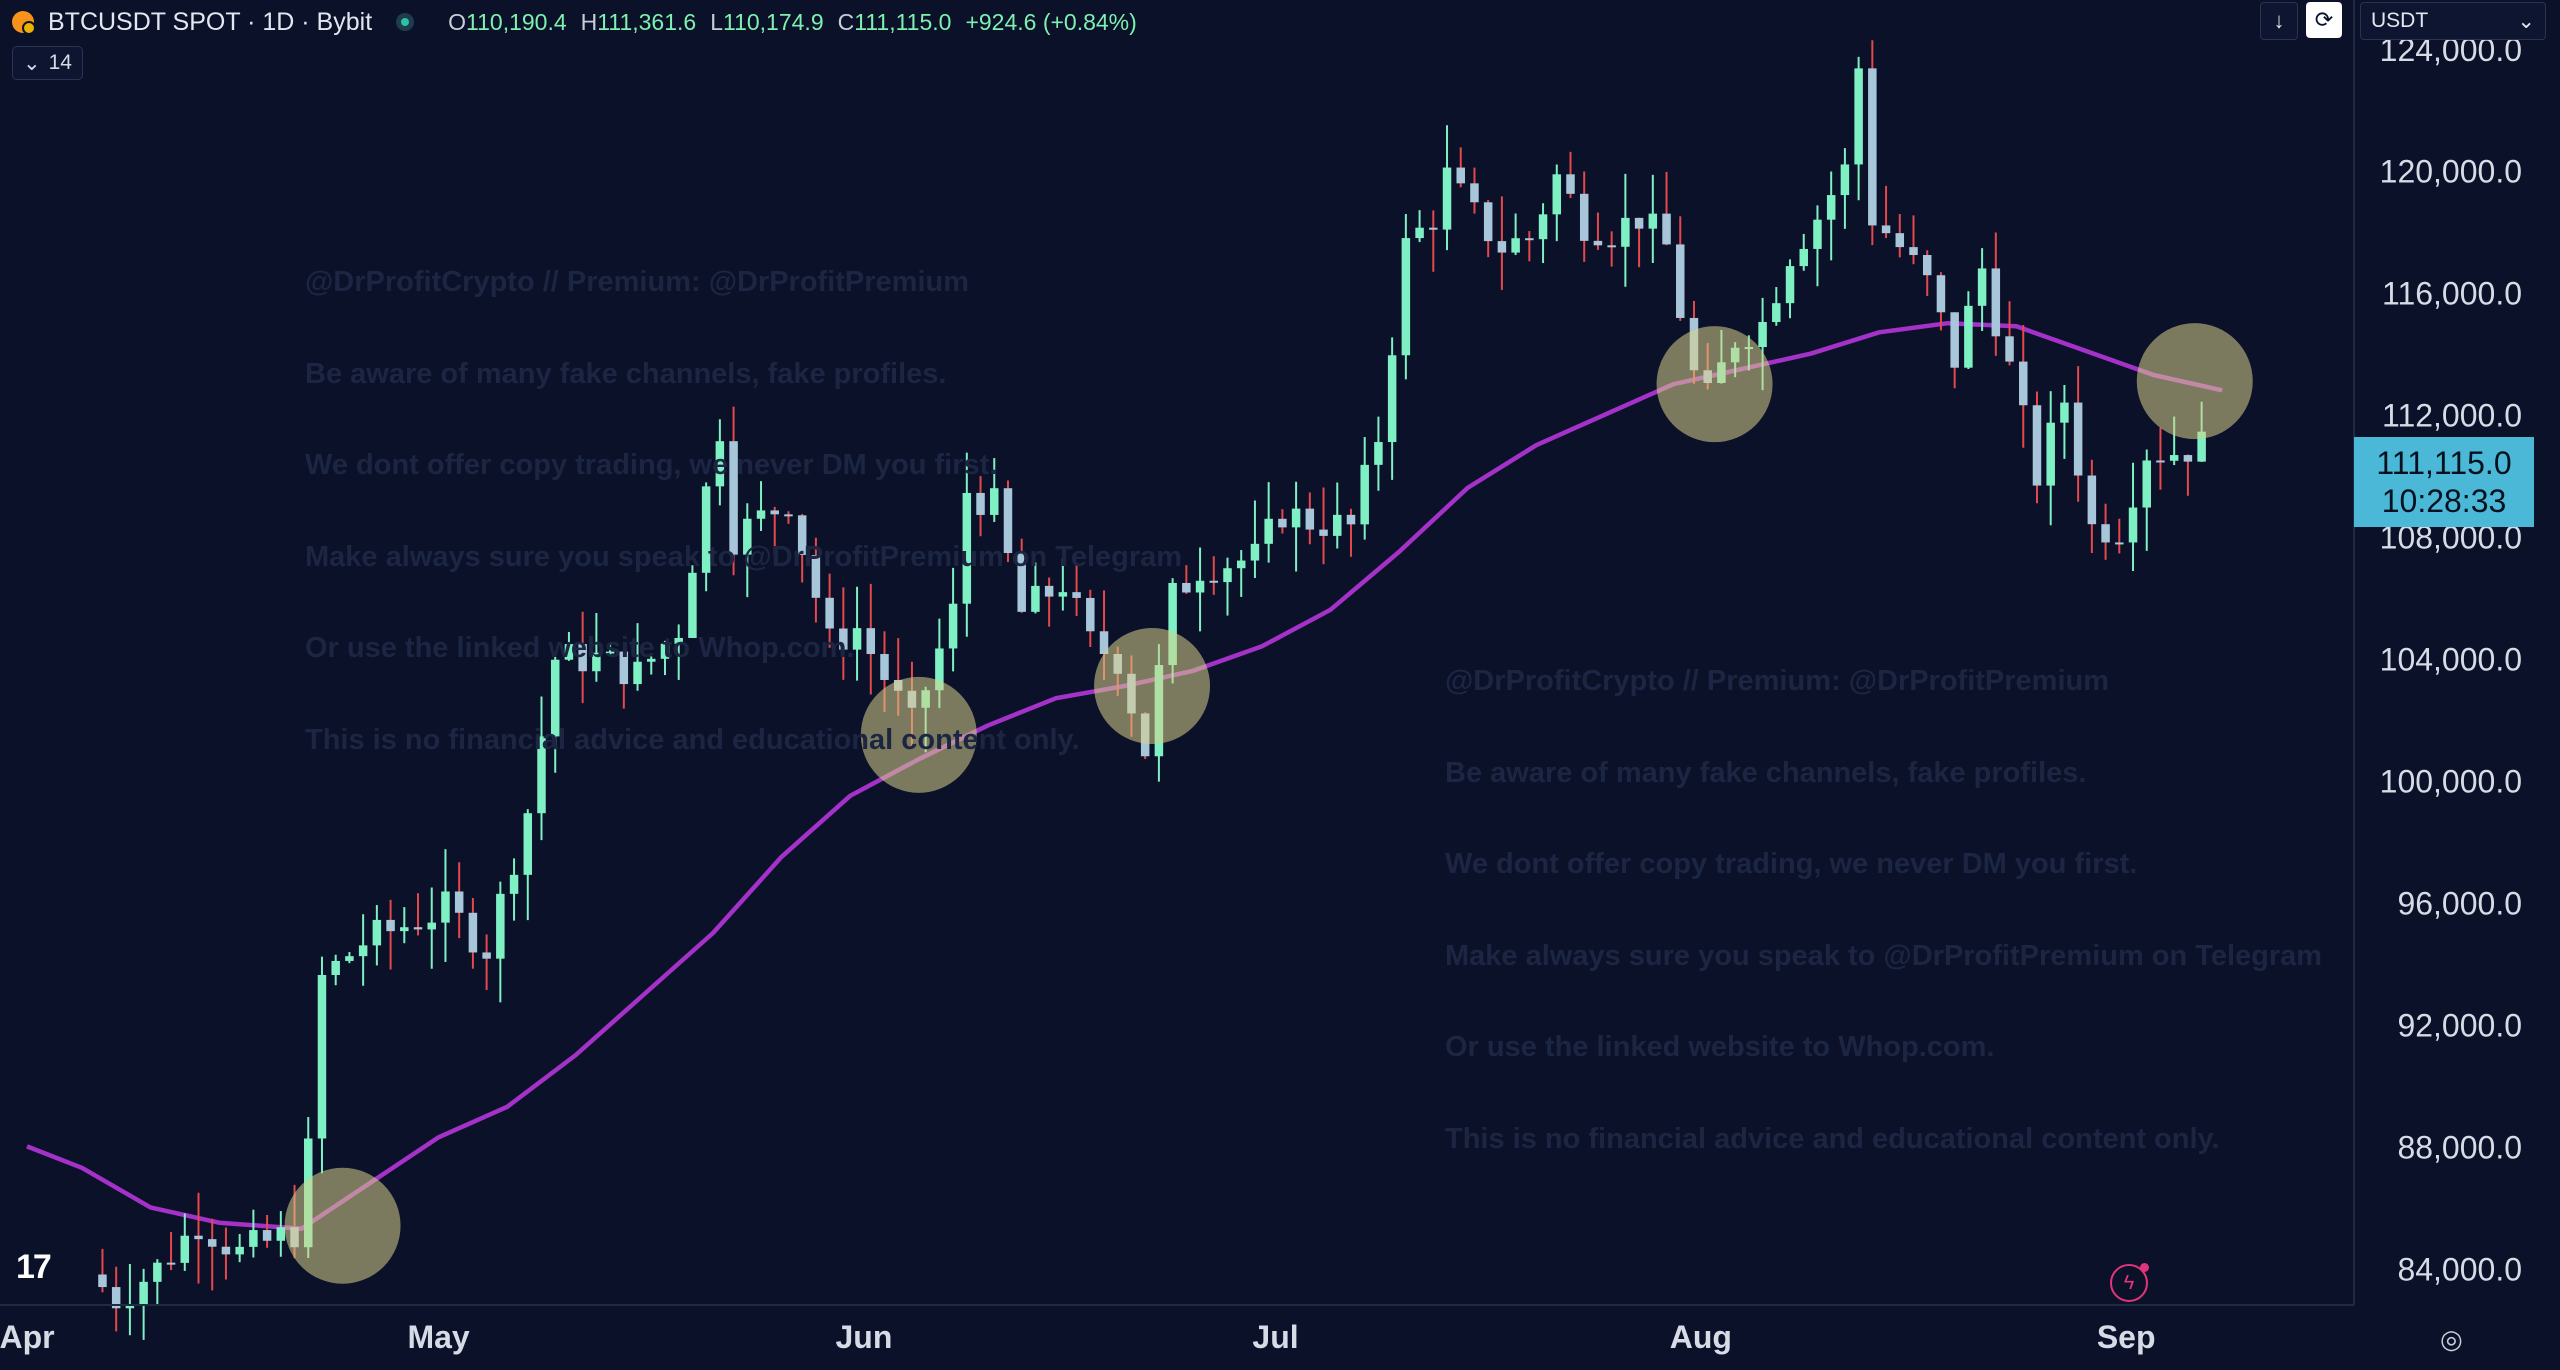 The image size is (2560, 1370). What do you see at coordinates (846, 21) in the screenshot?
I see `close-label: C` at bounding box center [846, 21].